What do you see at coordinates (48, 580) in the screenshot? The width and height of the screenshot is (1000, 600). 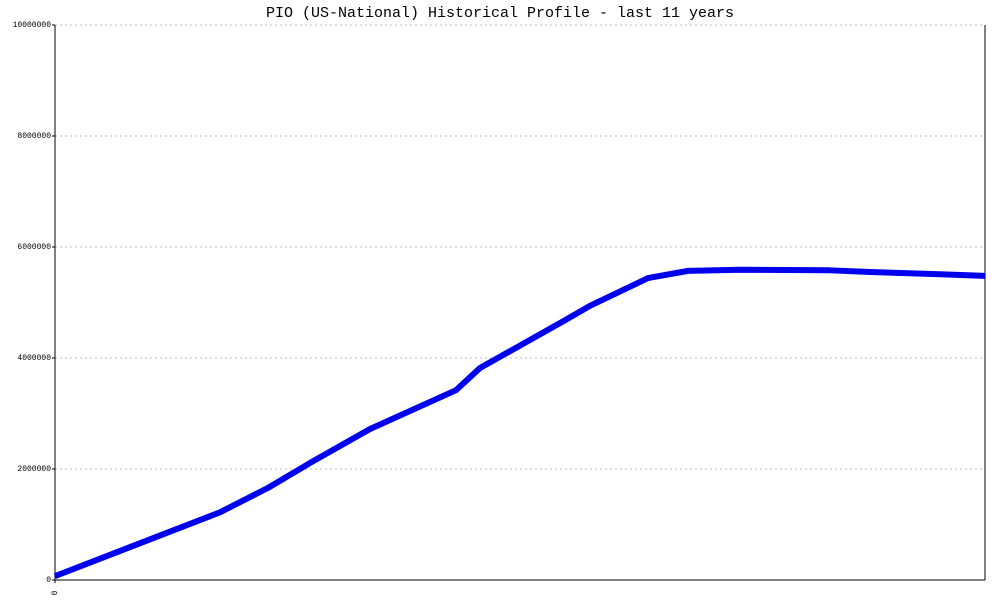 I see `y-tick-label: 0` at bounding box center [48, 580].